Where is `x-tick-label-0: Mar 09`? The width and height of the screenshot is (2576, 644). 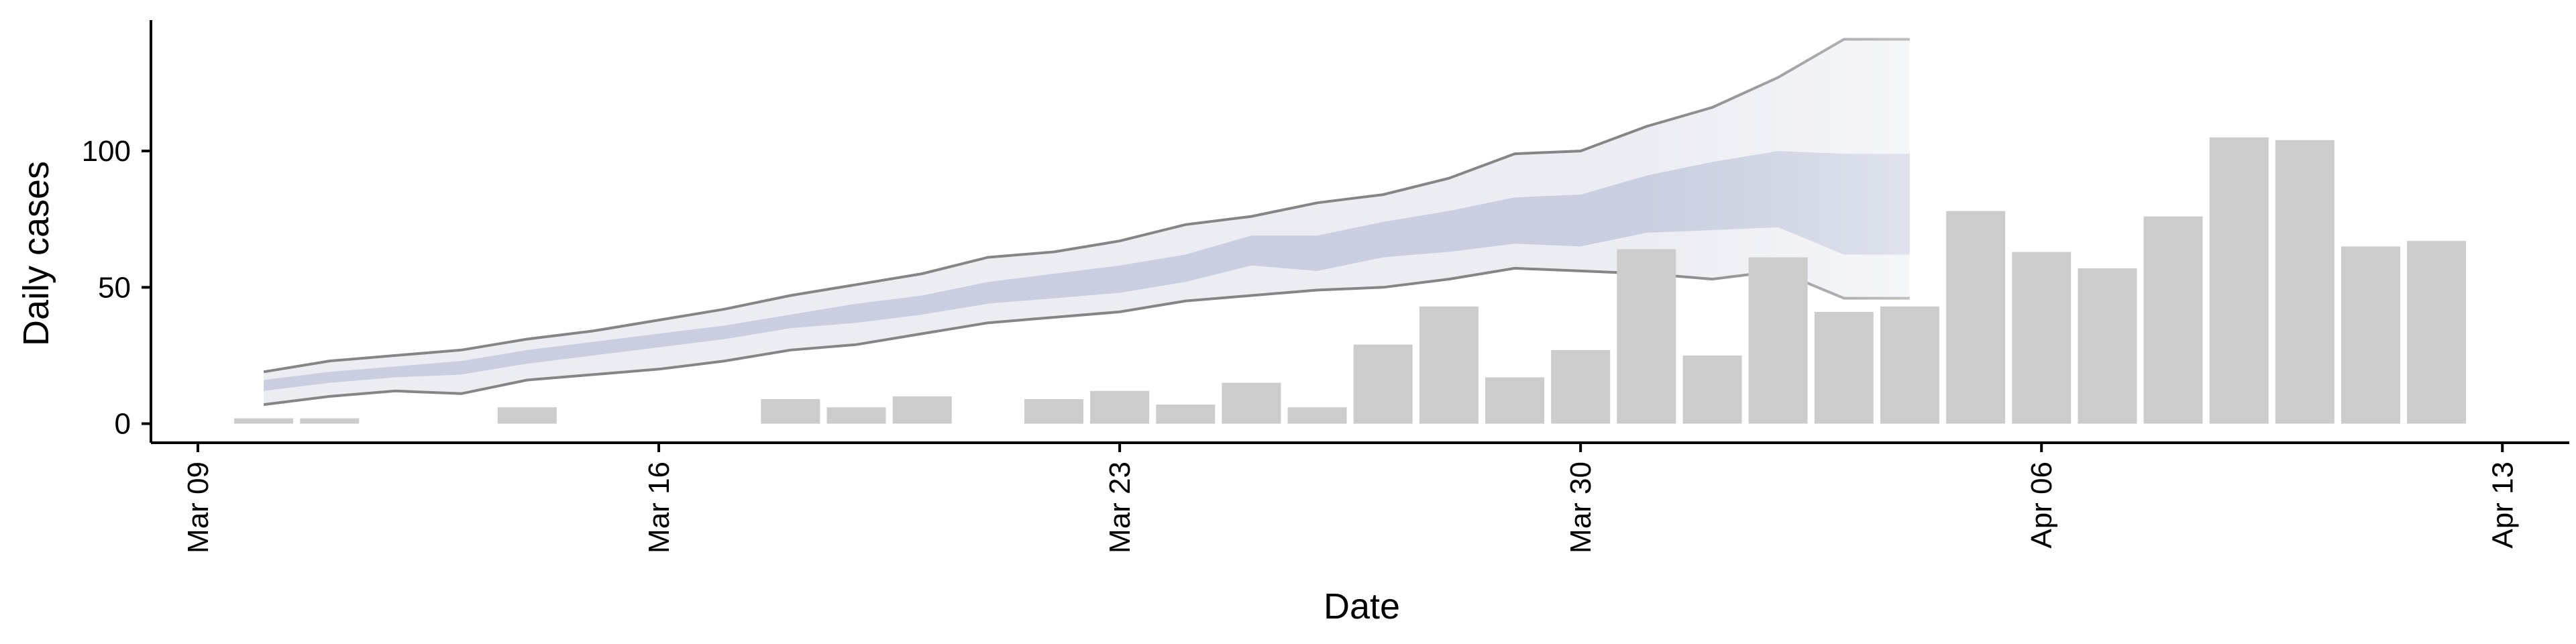
x-tick-label-0: Mar 09 is located at coordinates (198, 507).